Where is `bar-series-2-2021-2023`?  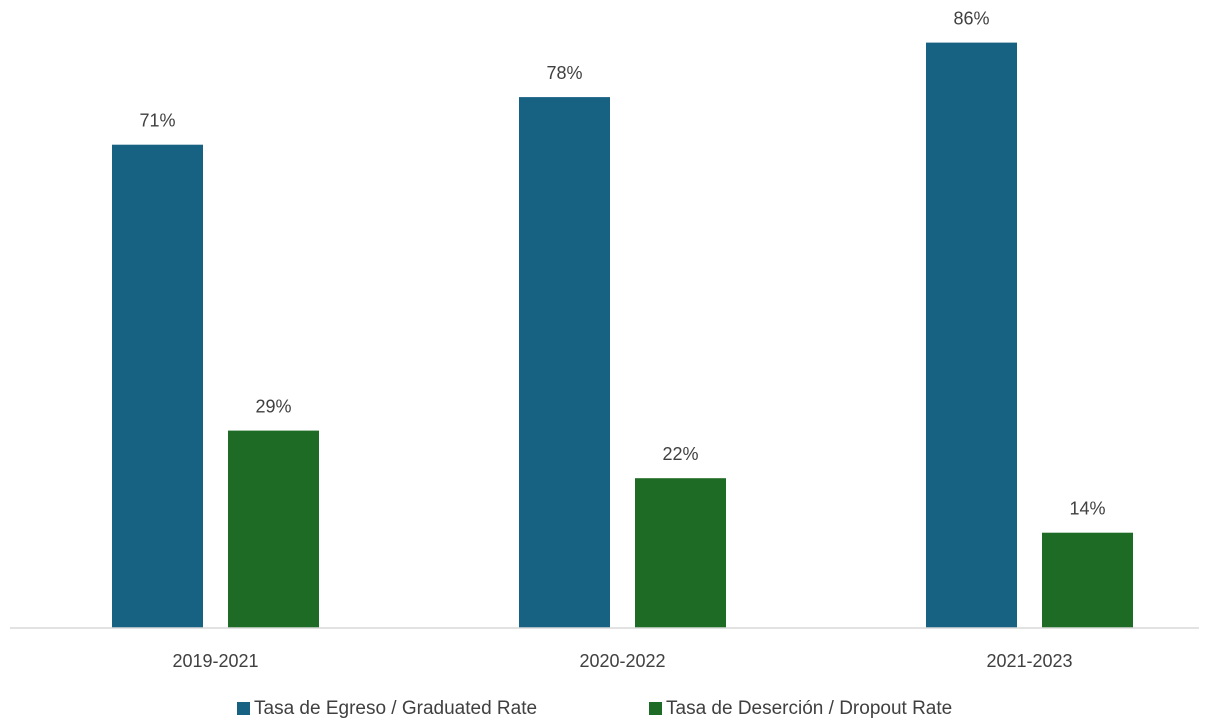
bar-series-2-2021-2023 is located at coordinates (1087, 580).